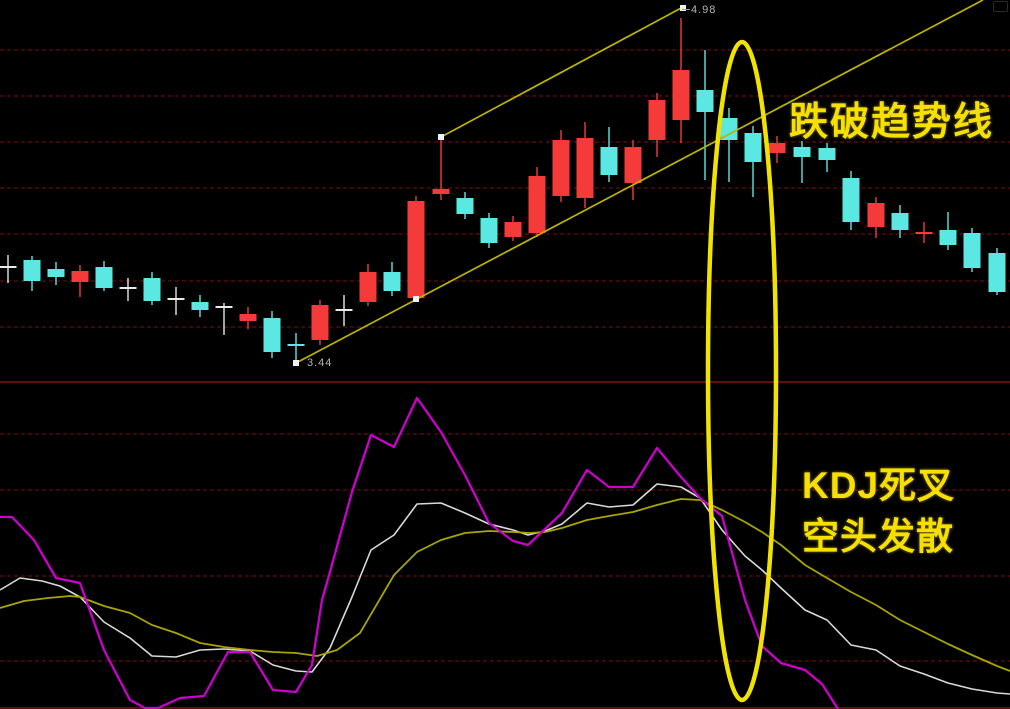 The height and width of the screenshot is (709, 1010). Describe the element at coordinates (878, 511) in the screenshot. I see `kdj-annotation: KDJ死叉 空头发散` at that location.